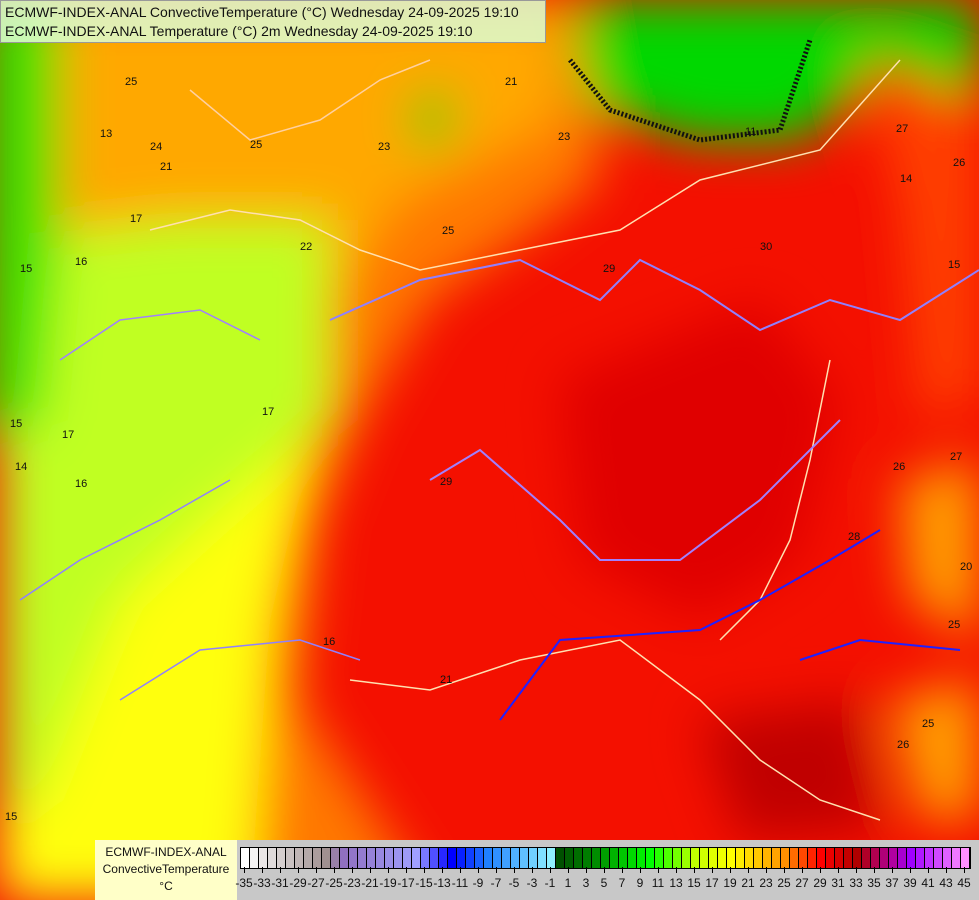 The height and width of the screenshot is (900, 979). What do you see at coordinates (424, 883) in the screenshot?
I see `tick-label: -15` at bounding box center [424, 883].